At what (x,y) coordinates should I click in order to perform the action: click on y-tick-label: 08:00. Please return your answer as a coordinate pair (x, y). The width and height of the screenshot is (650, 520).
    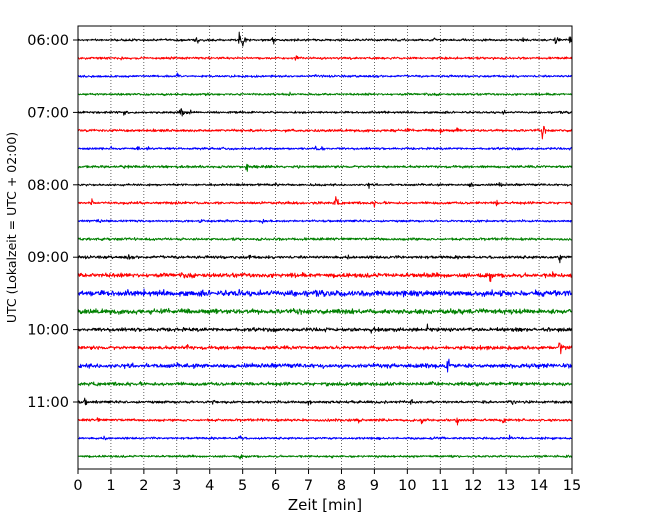
    Looking at the image, I should click on (48, 186).